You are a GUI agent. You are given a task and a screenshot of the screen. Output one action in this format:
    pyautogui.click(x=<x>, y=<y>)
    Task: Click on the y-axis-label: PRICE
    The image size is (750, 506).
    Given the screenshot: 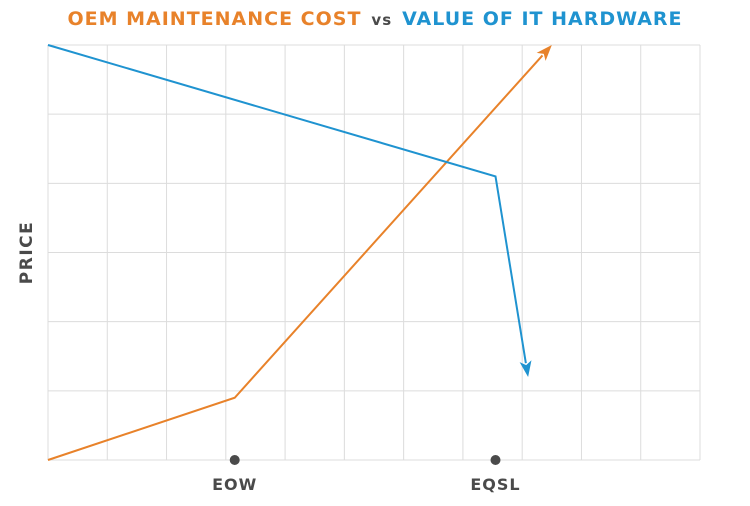 What is the action you would take?
    pyautogui.click(x=27, y=252)
    